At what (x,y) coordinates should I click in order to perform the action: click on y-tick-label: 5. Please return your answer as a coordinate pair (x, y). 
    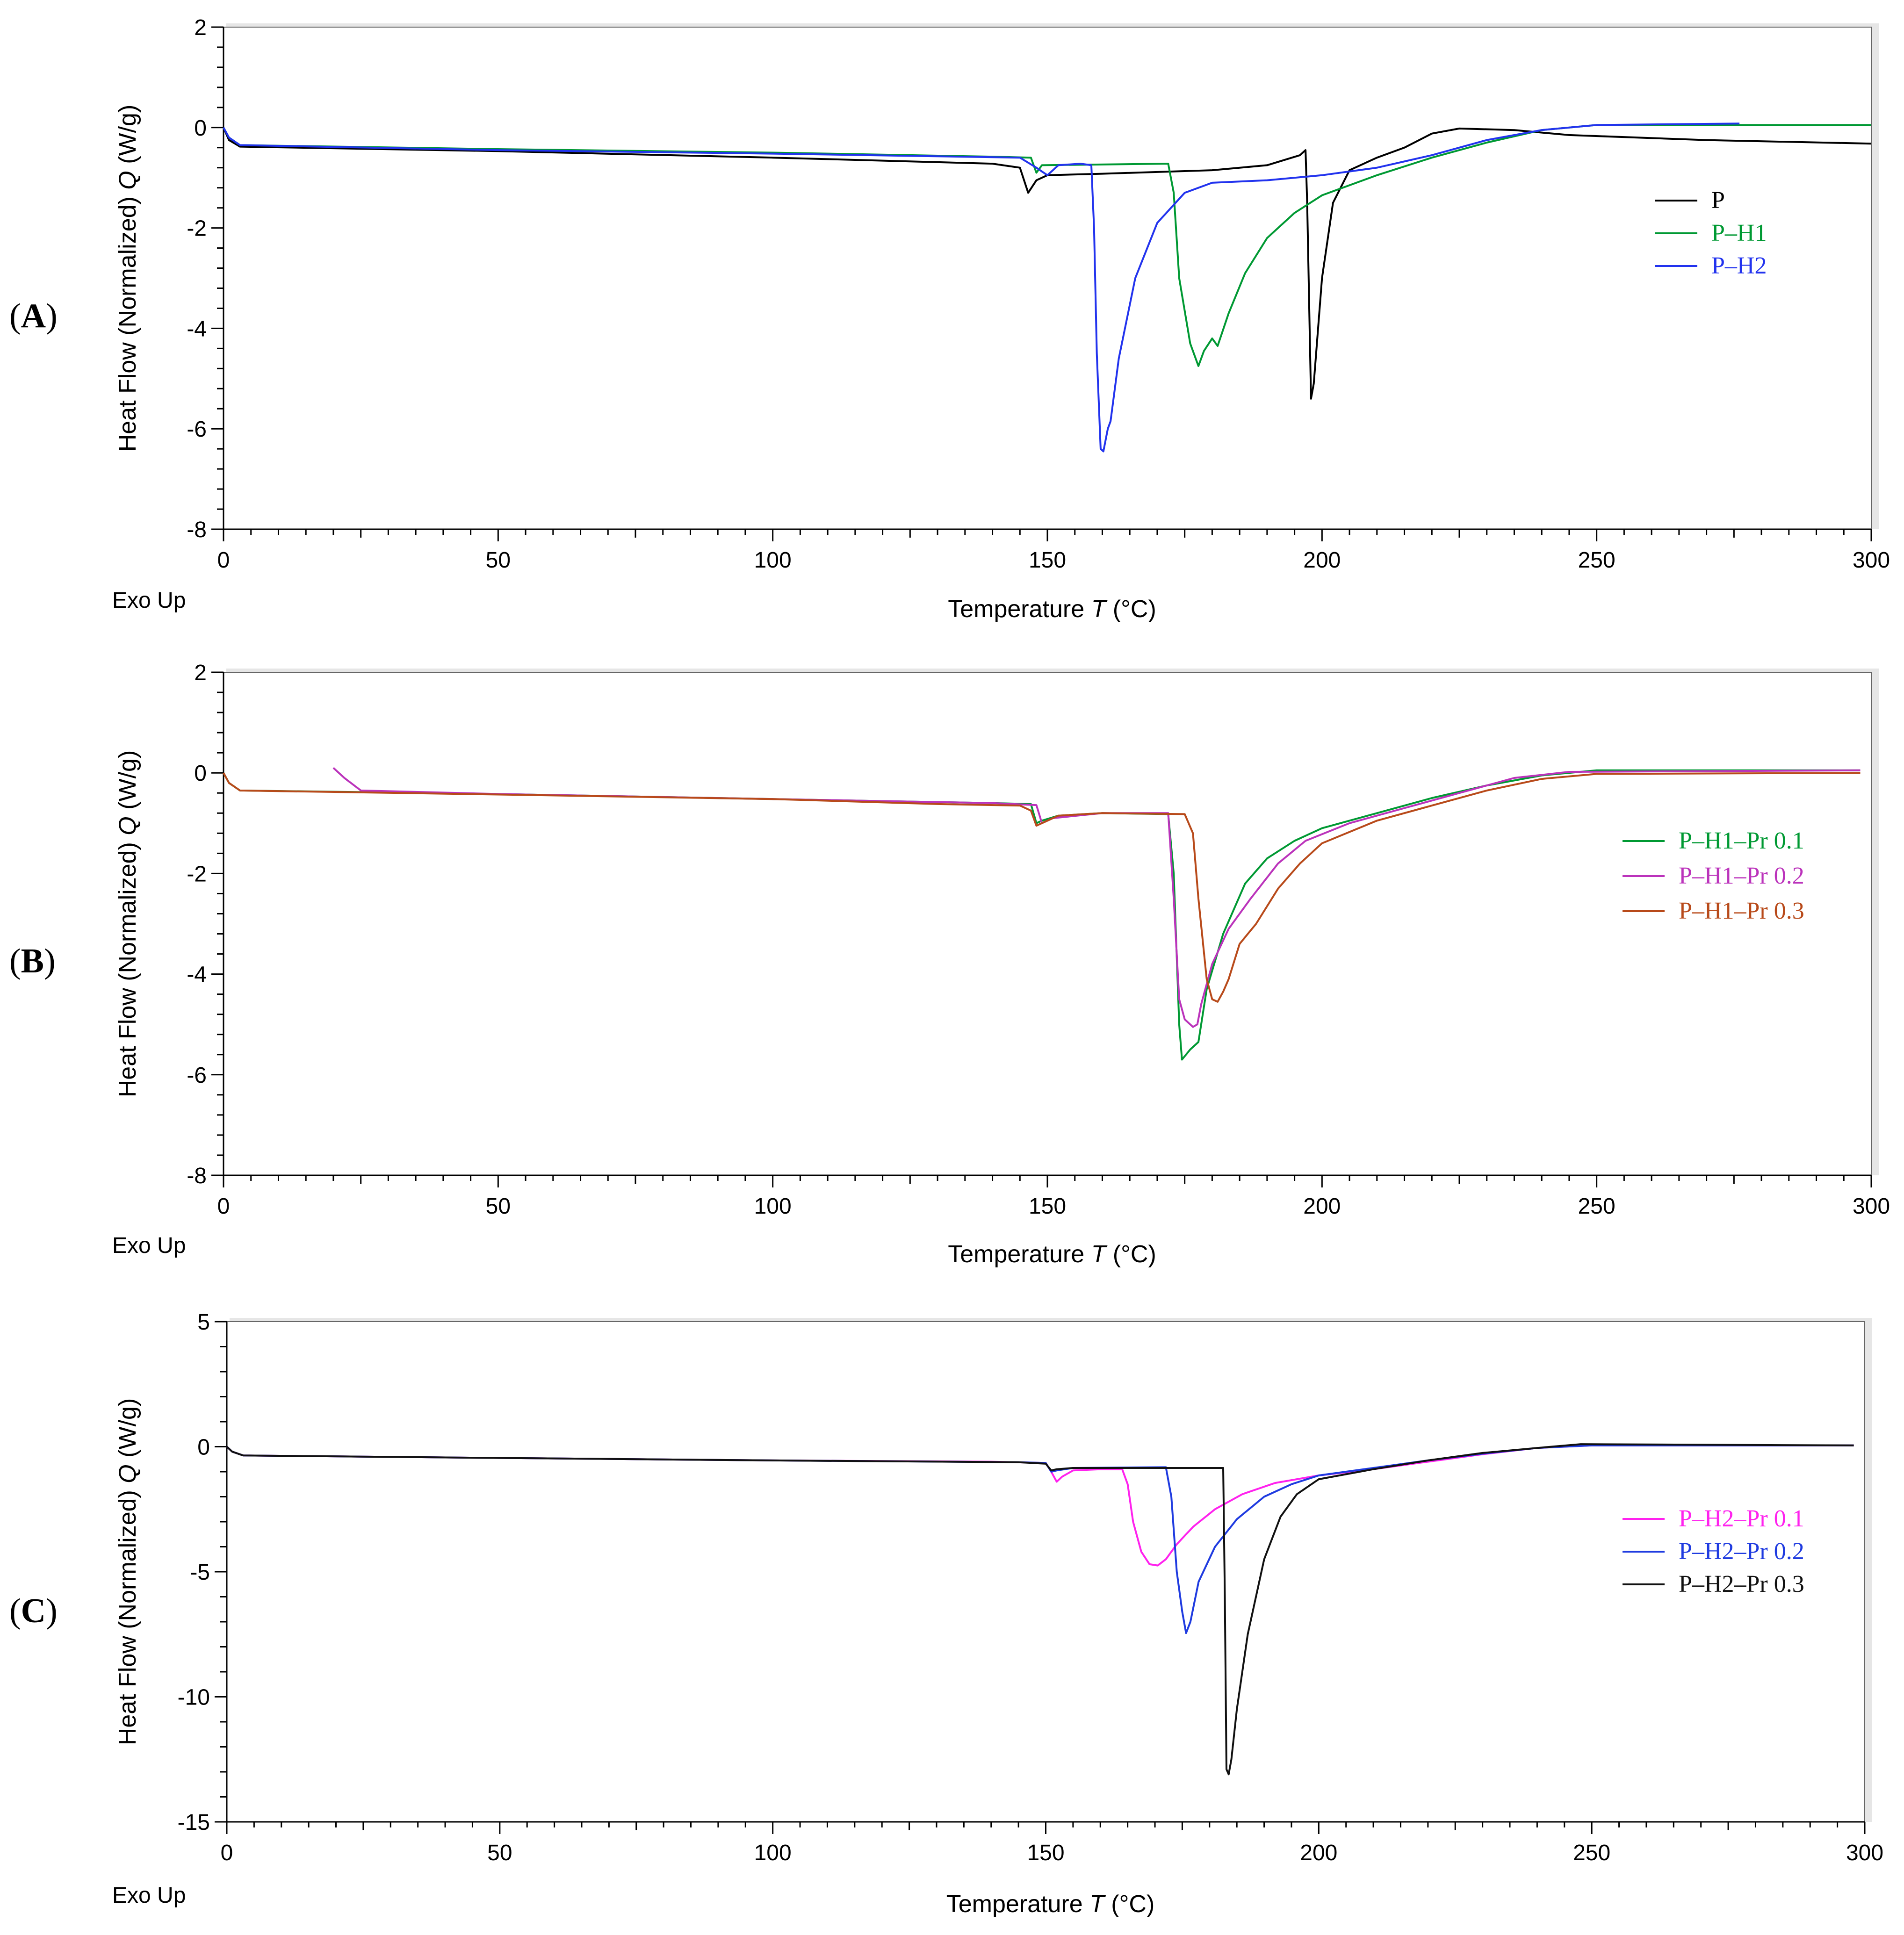
    Looking at the image, I should click on (203, 1323).